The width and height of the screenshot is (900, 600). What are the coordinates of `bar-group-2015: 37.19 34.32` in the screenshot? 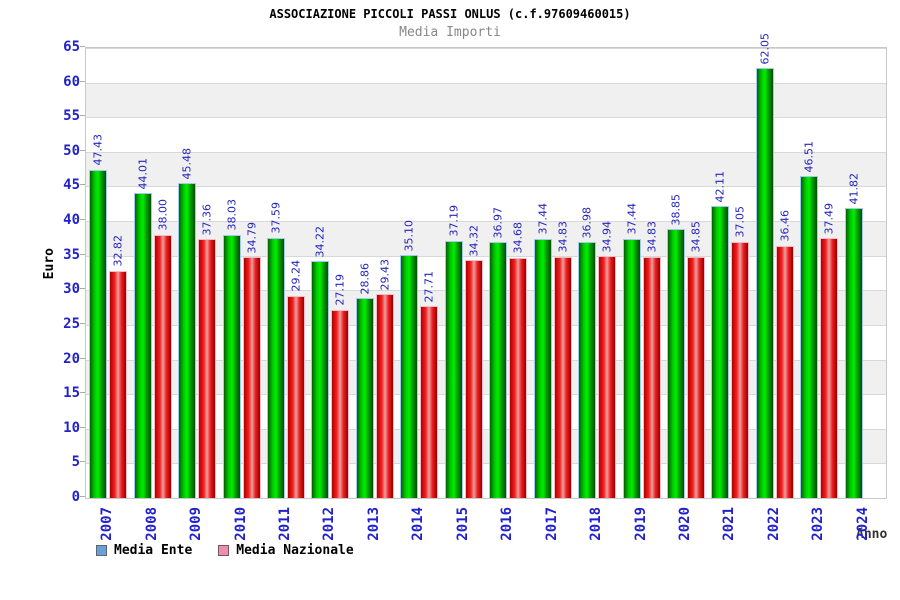 It's located at (464, 351).